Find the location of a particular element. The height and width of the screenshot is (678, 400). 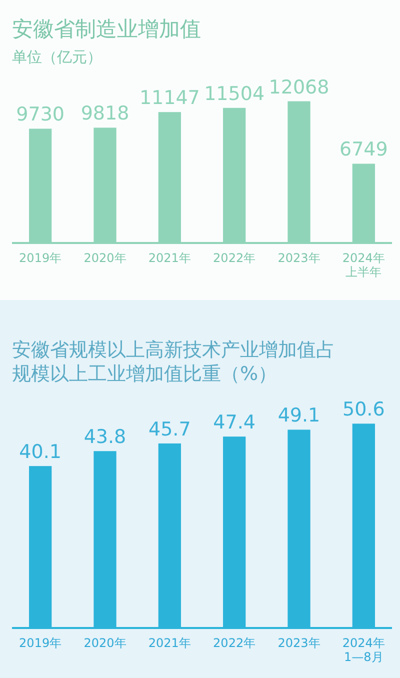

data-label: 43.8 is located at coordinates (105, 437).